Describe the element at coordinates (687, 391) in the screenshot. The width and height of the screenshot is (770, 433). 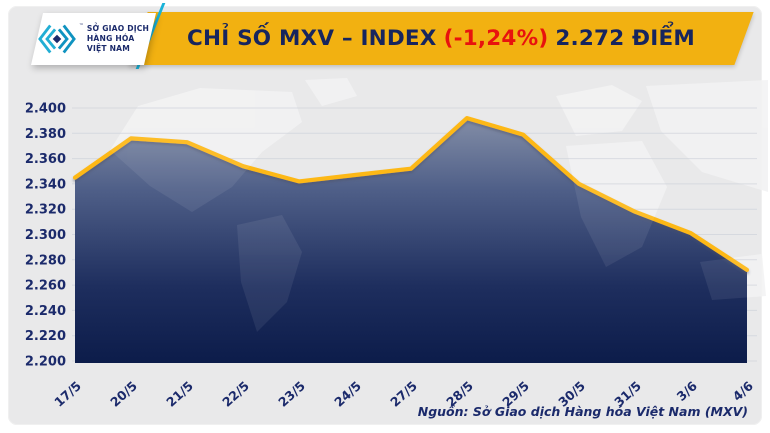
I see `x-tick-label: 3/6` at that location.